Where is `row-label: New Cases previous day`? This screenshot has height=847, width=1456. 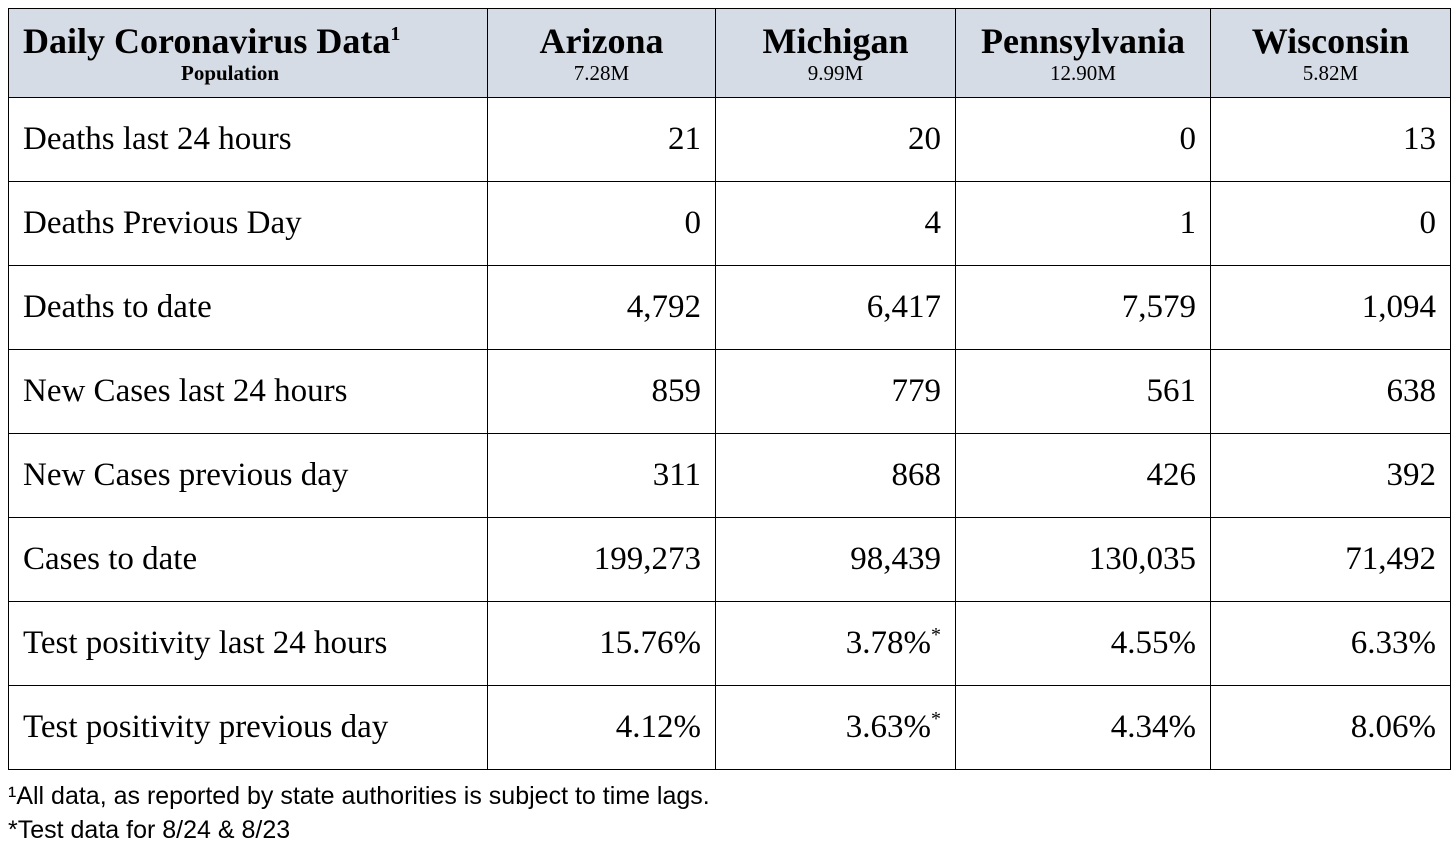
row-label: New Cases previous day is located at coordinates (248, 475).